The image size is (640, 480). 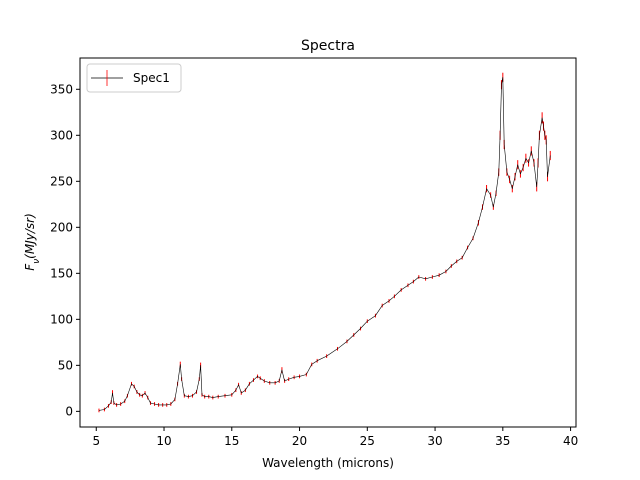 I want to click on x-tick-label: 35, so click(x=502, y=441).